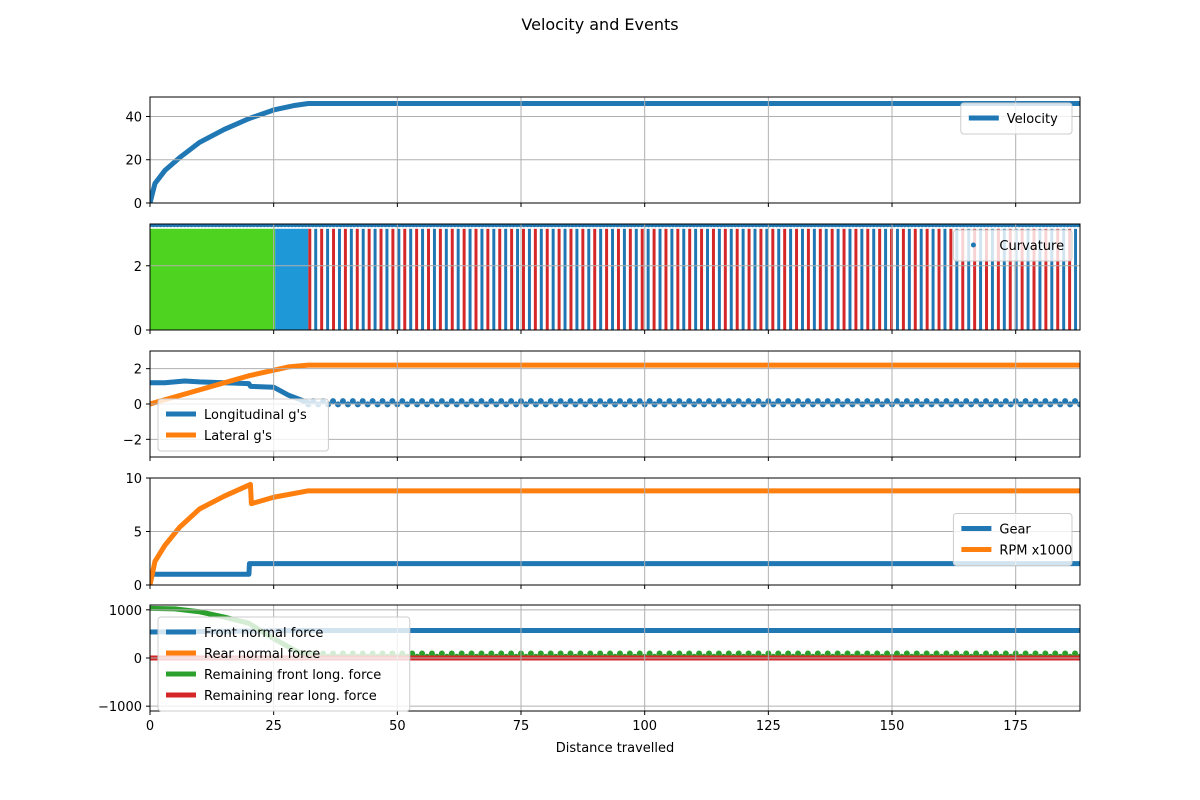 Image resolution: width=1200 pixels, height=800 pixels. What do you see at coordinates (255, 415) in the screenshot?
I see `legend-label: Longitudinal g's` at bounding box center [255, 415].